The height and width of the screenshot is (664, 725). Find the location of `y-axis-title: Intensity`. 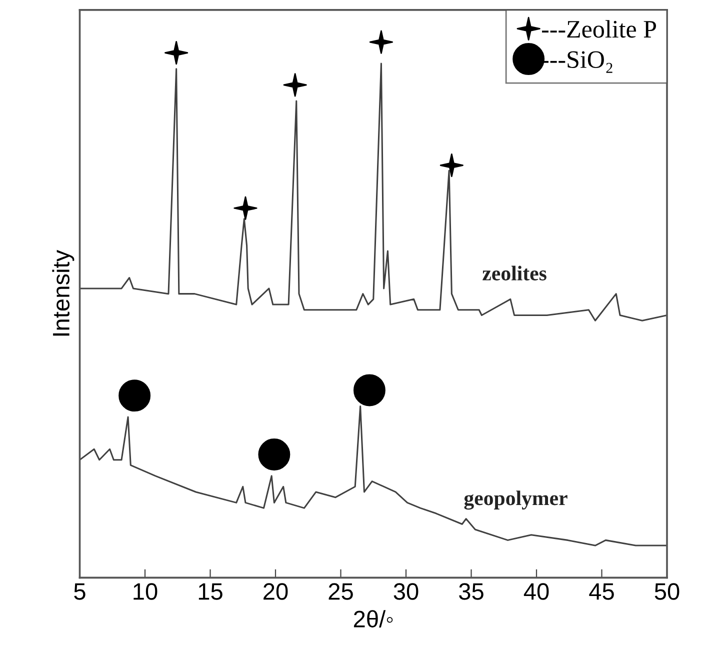

y-axis-title: Intensity is located at coordinates (63, 293).